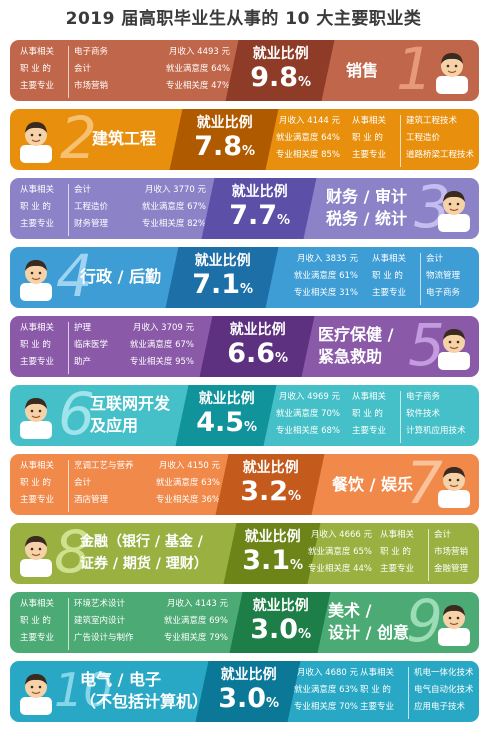 Image resolution: width=487 pixels, height=737 pixels. I want to click on rank-number: 4, so click(74, 277).